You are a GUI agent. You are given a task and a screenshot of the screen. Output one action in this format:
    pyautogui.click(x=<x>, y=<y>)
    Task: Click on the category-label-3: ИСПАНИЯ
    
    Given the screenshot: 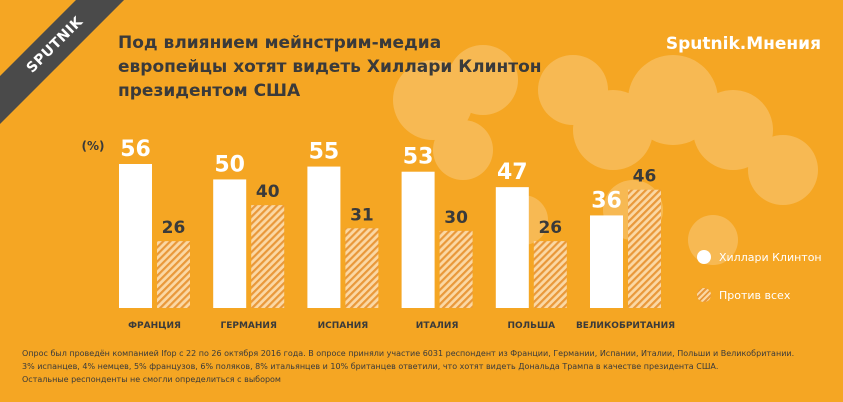 What is the action you would take?
    pyautogui.click(x=343, y=326)
    